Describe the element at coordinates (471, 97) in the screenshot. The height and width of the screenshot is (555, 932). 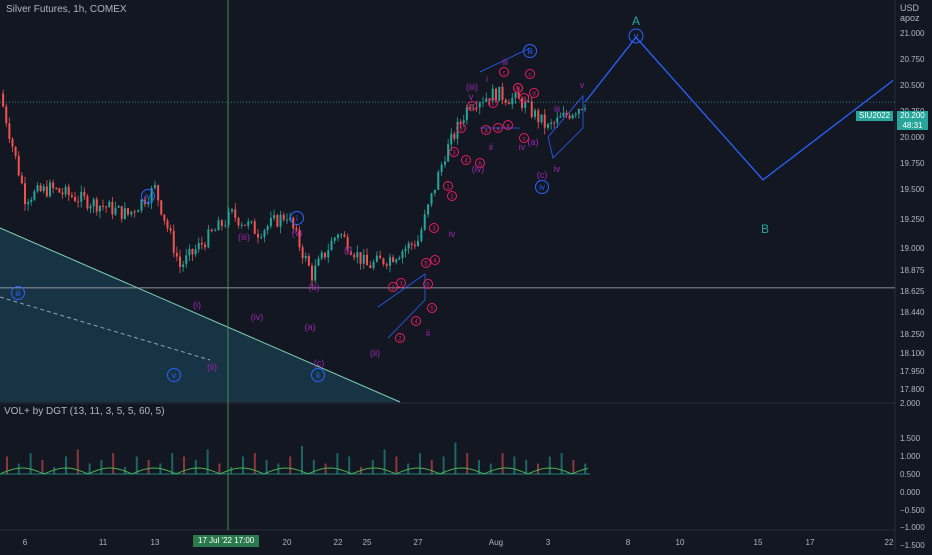
I see `wave-label-minor-22: v` at that location.